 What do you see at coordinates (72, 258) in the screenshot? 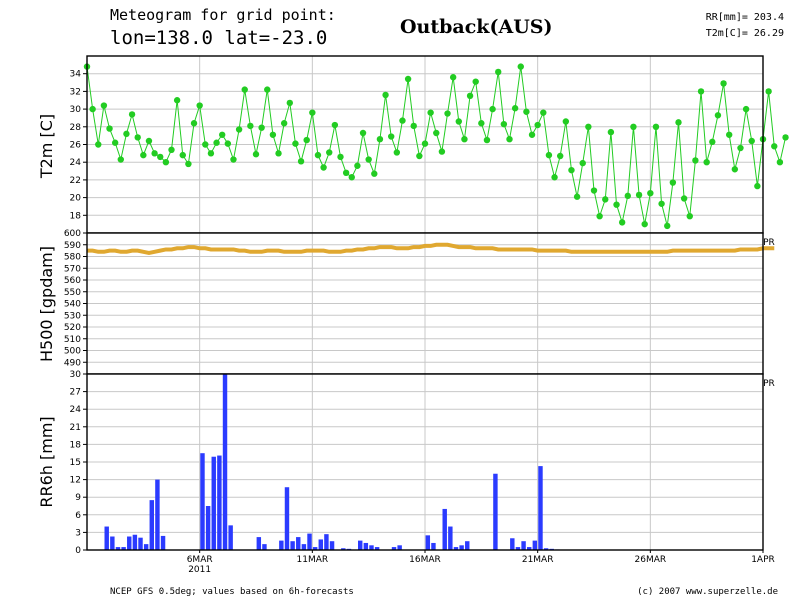
I see `y-tick-label: 580` at bounding box center [72, 258].